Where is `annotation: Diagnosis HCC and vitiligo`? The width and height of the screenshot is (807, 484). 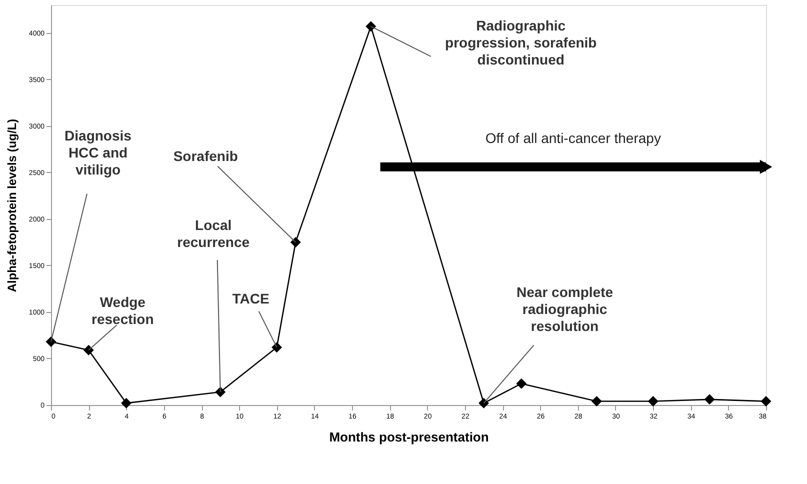
annotation: Diagnosis HCC and vitiligo is located at coordinates (98, 153).